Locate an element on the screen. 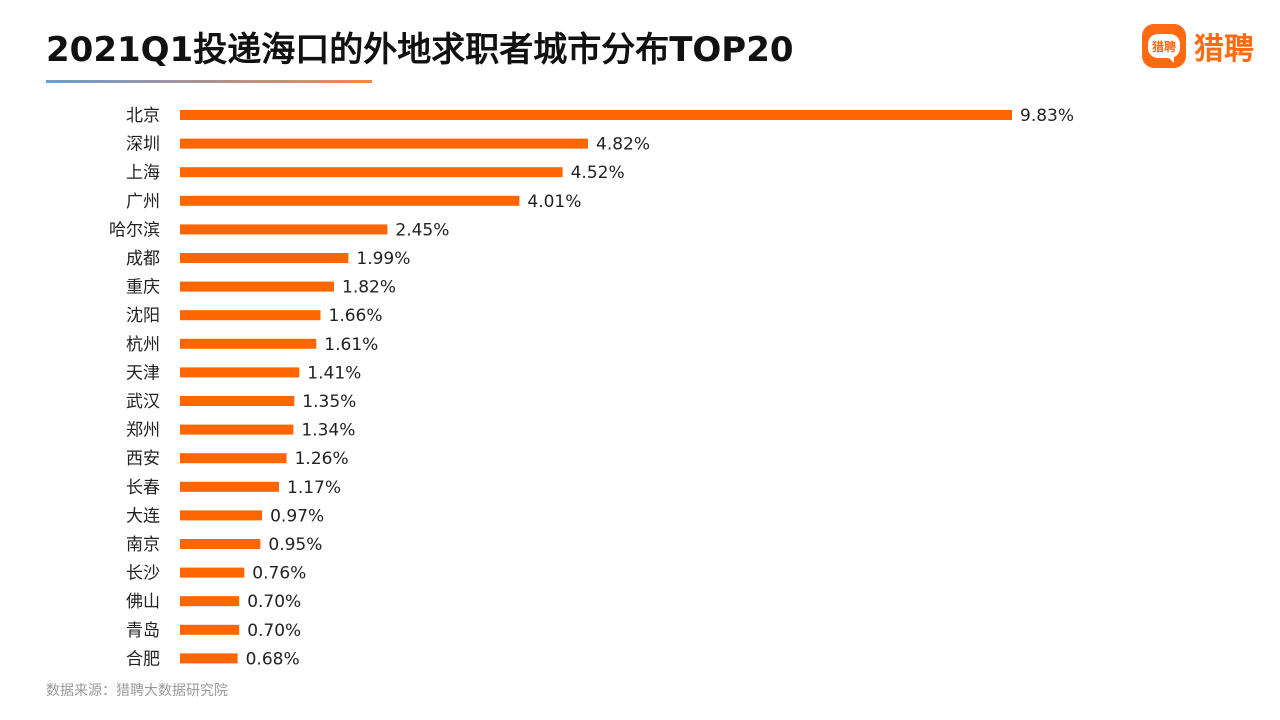 This screenshot has height=720, width=1280. data-label: 1.17% is located at coordinates (314, 488).